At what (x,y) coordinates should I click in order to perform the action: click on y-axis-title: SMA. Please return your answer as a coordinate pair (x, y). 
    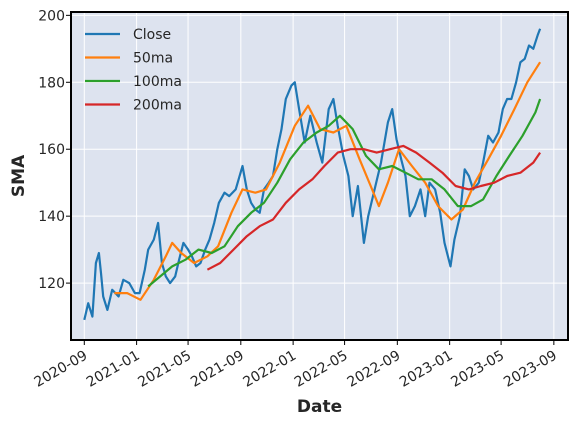
    Looking at the image, I should click on (19, 175).